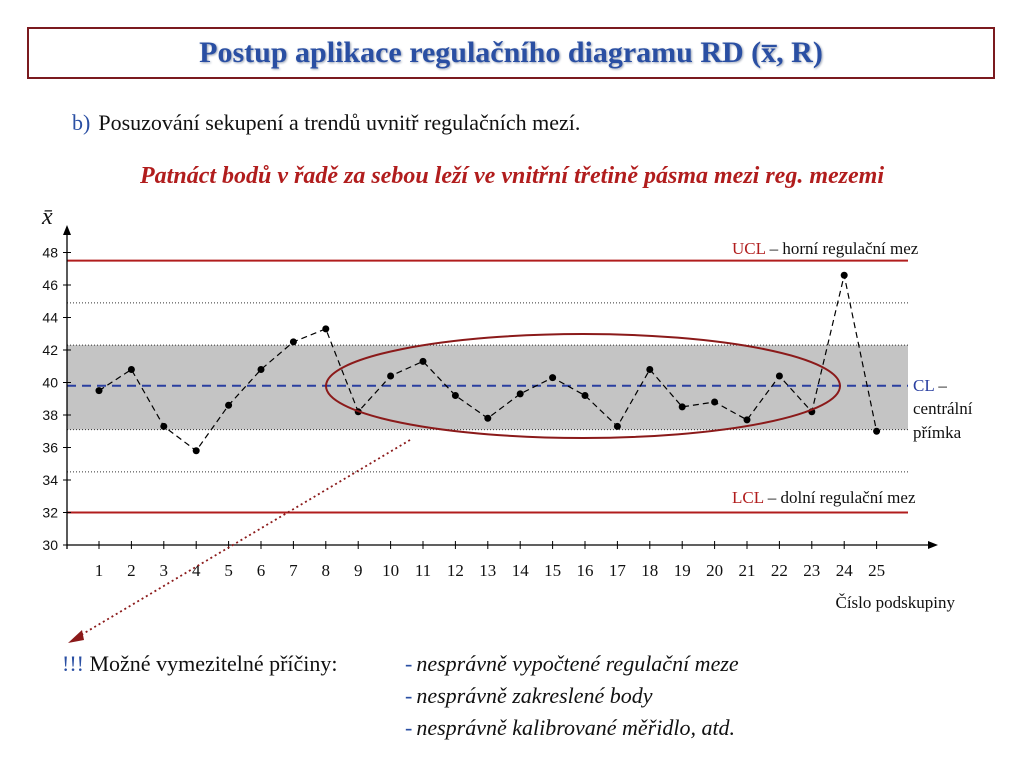 This screenshot has height=768, width=1024. What do you see at coordinates (811, 570) in the screenshot?
I see `x-tick-label: 23` at bounding box center [811, 570].